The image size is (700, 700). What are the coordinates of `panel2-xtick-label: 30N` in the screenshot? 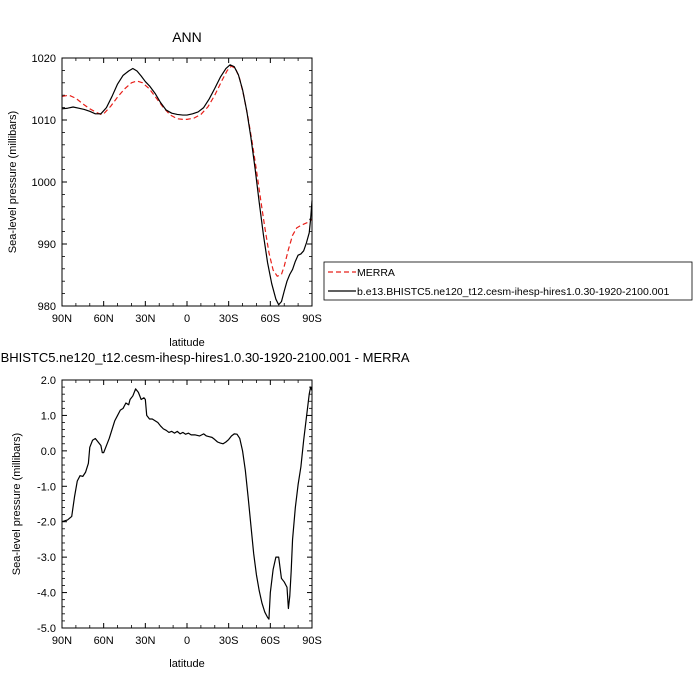 It's located at (145, 641).